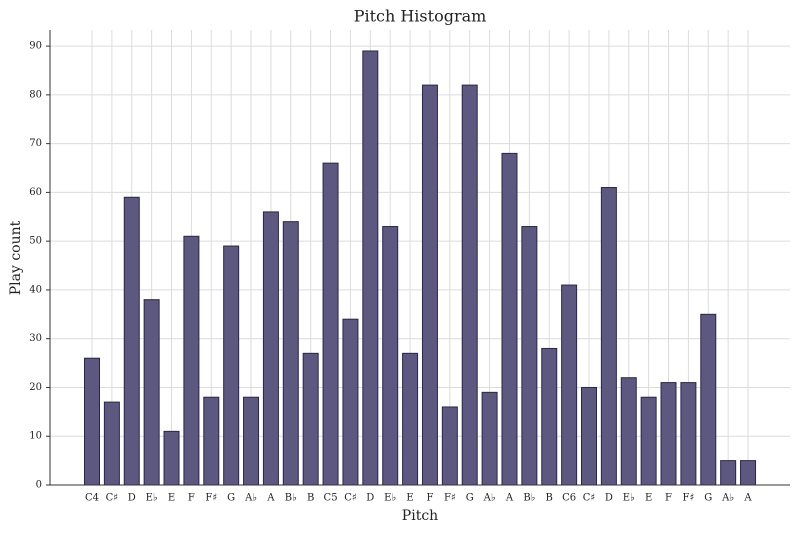  Describe the element at coordinates (331, 498) in the screenshot. I see `x-tick-label: C5` at that location.